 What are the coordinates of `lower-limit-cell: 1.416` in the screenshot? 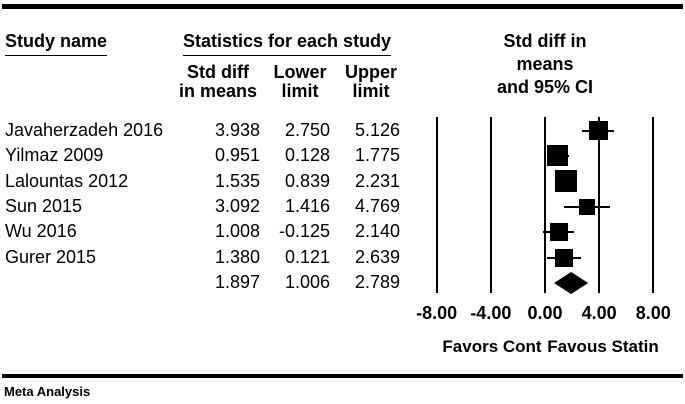 It's located at (307, 206).